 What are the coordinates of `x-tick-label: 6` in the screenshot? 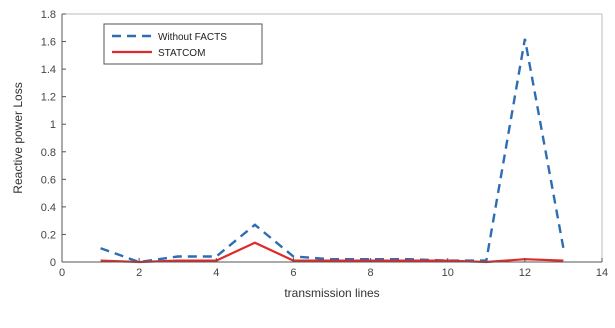 It's located at (293, 273).